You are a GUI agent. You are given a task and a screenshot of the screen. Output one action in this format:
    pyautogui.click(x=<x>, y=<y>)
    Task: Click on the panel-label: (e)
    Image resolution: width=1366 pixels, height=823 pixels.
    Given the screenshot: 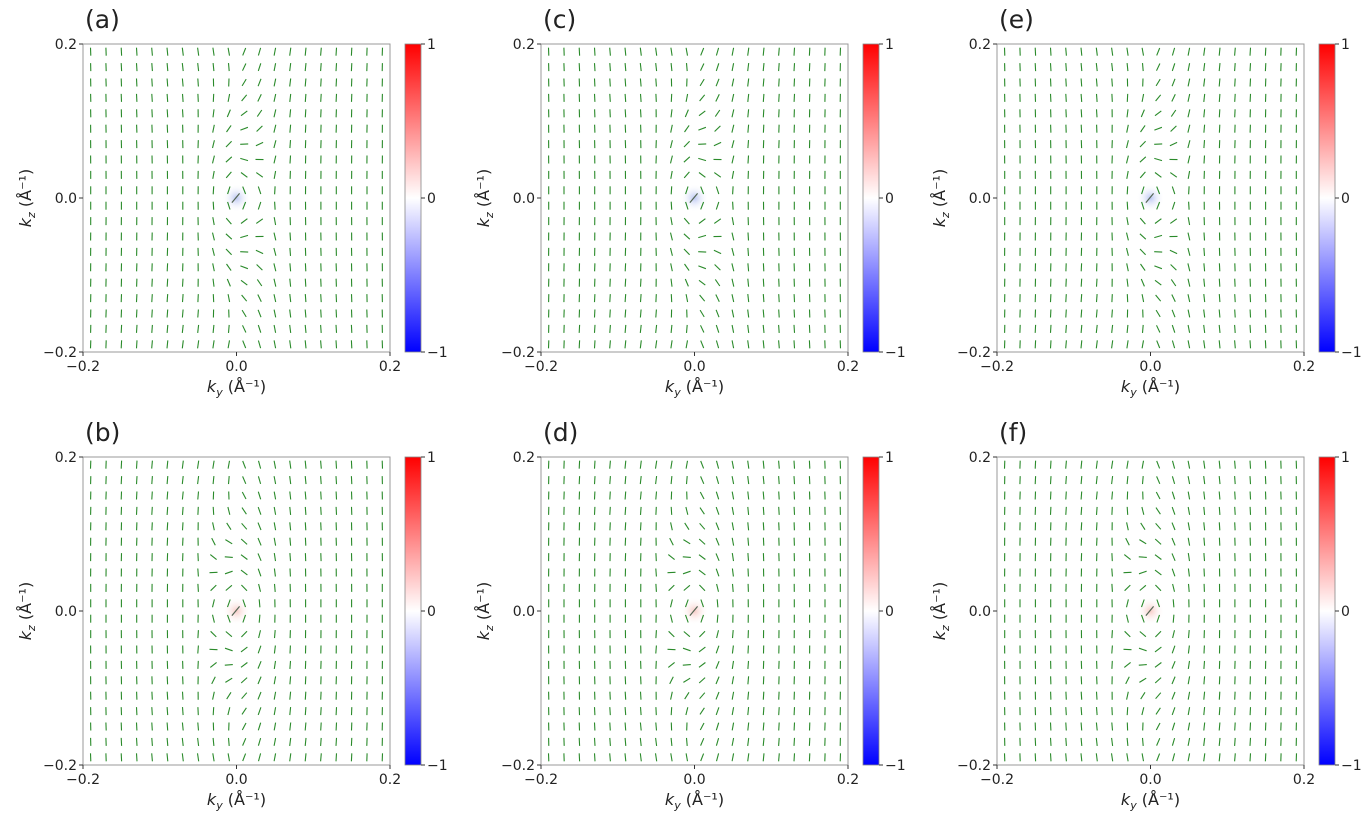 What is the action you would take?
    pyautogui.click(x=1016, y=19)
    